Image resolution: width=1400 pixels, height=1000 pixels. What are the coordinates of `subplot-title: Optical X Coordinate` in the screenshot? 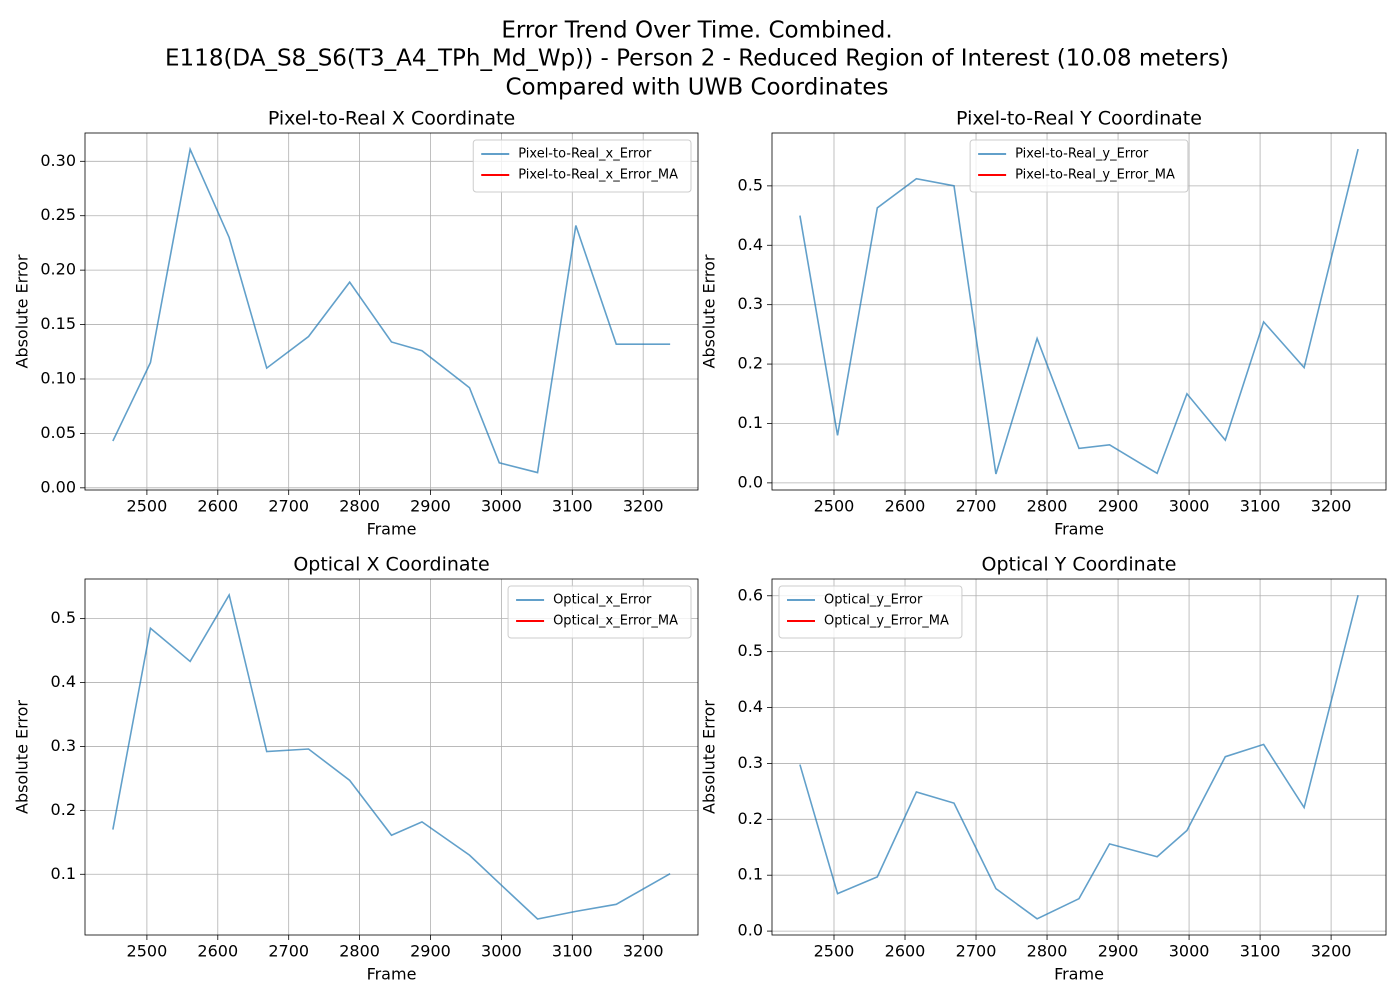 It's located at (391, 565).